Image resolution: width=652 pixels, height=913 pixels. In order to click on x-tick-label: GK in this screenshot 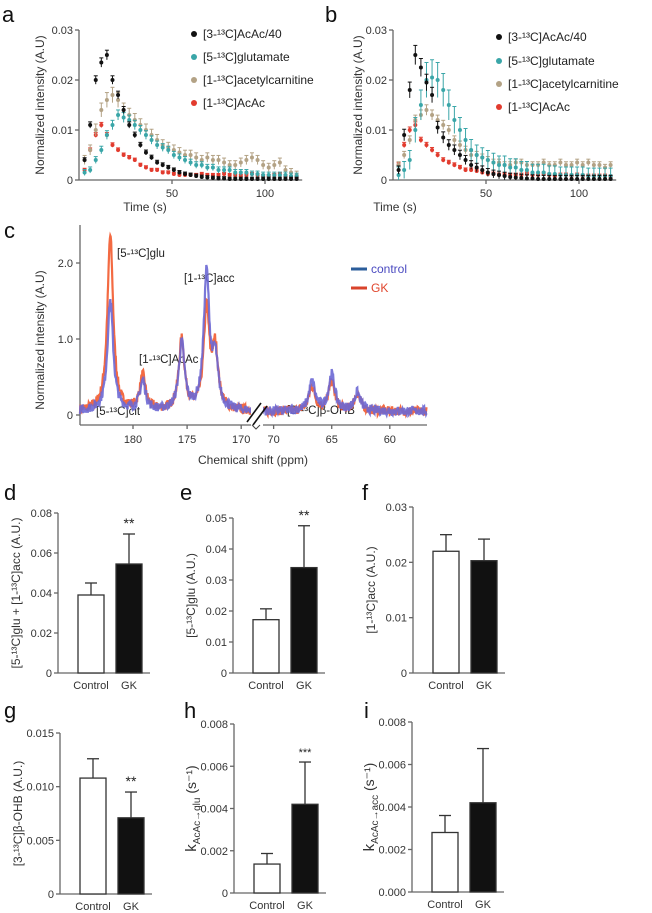, I will do `click(131, 907)`.